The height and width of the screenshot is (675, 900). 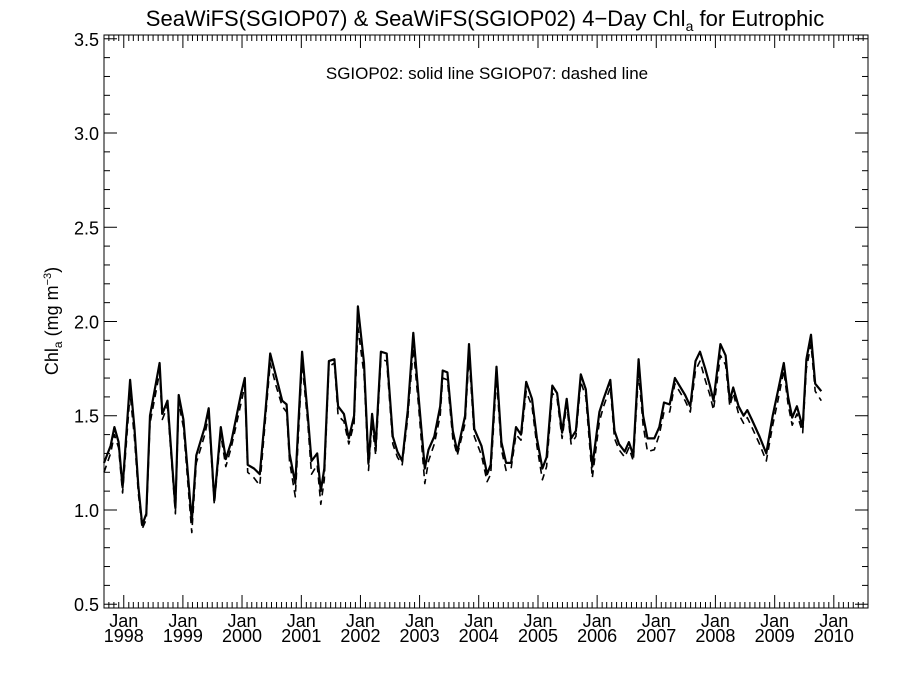 What do you see at coordinates (86, 134) in the screenshot?
I see `y-tick-label: 3.0` at bounding box center [86, 134].